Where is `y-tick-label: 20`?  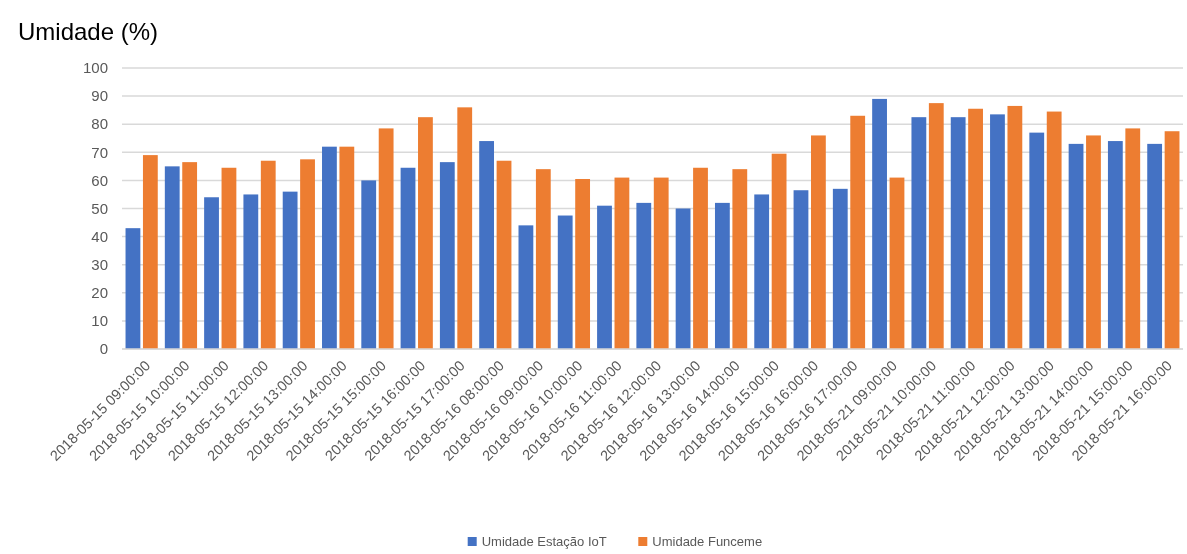 y-tick-label: 20 is located at coordinates (99, 293).